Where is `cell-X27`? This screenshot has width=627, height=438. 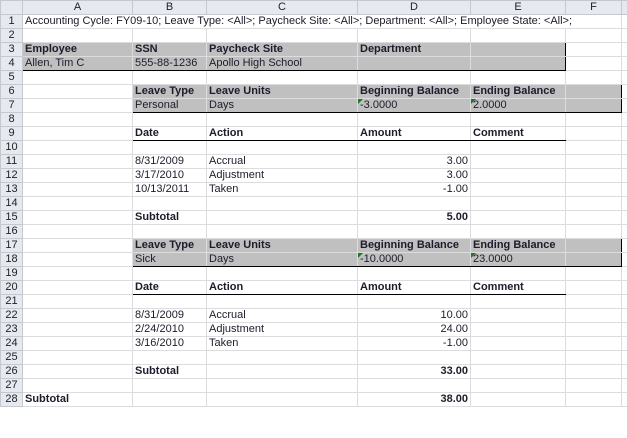 cell-X27 is located at coordinates (624, 385).